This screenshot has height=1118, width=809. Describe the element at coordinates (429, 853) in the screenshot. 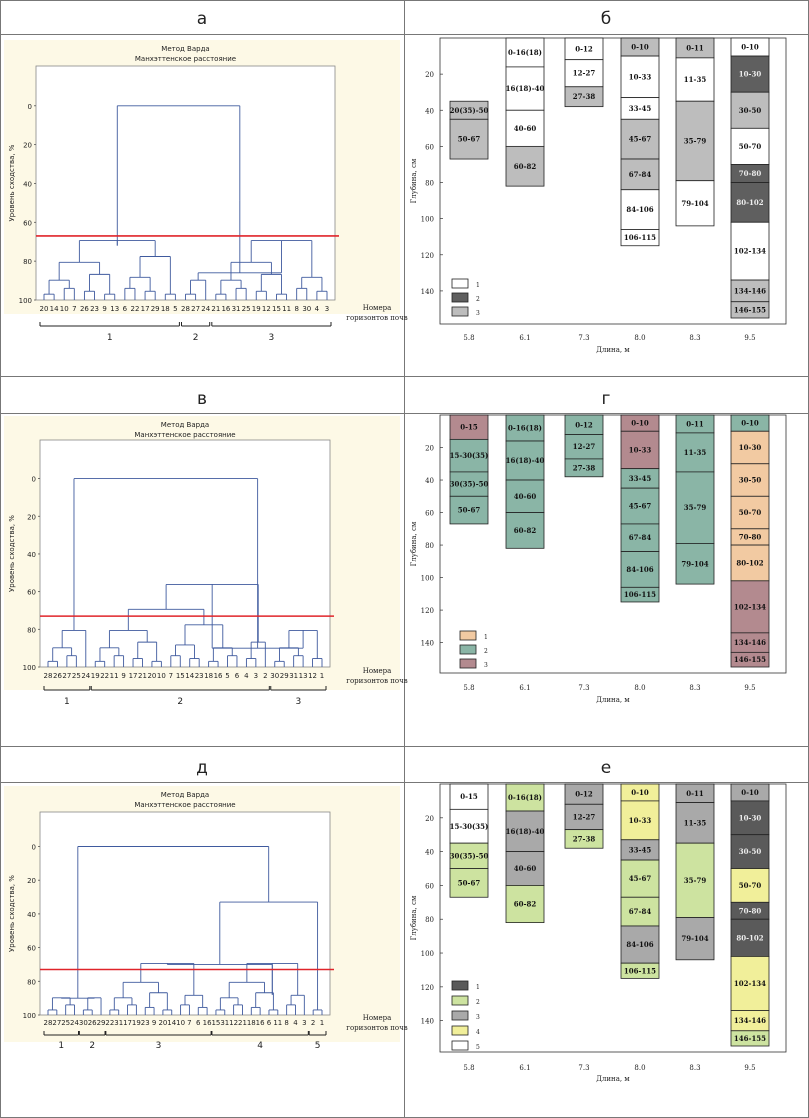

I see `y-tick-label: 40` at that location.